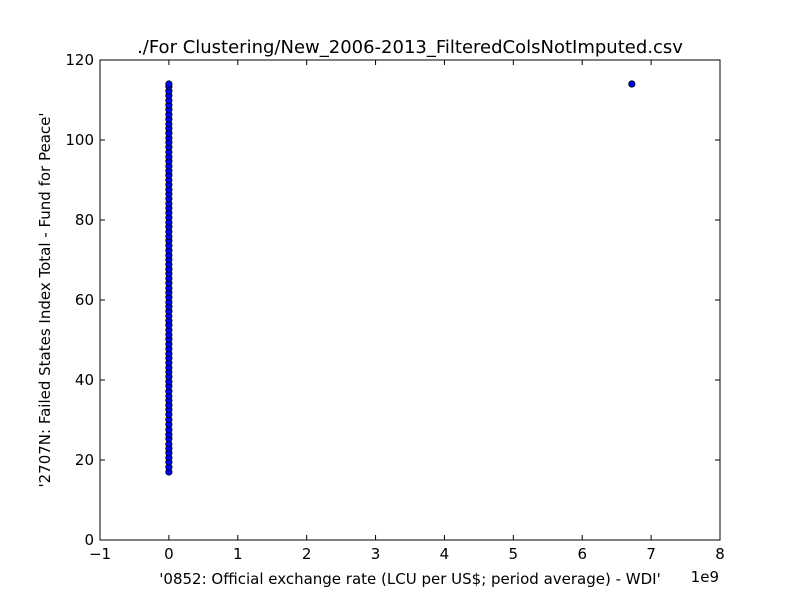 The height and width of the screenshot is (600, 800). What do you see at coordinates (307, 554) in the screenshot?
I see `x-tick-label: 2` at bounding box center [307, 554].